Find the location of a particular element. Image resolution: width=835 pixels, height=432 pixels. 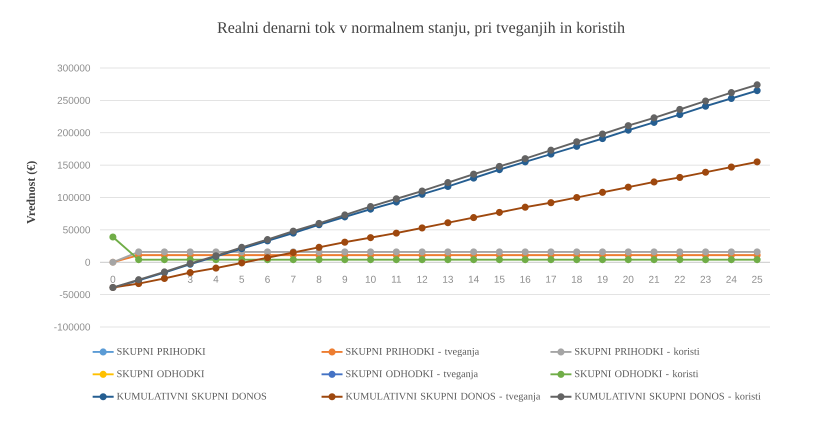

legend-label: KUMULATIVNI SKUPNI DONOS - tveganja is located at coordinates (443, 397).